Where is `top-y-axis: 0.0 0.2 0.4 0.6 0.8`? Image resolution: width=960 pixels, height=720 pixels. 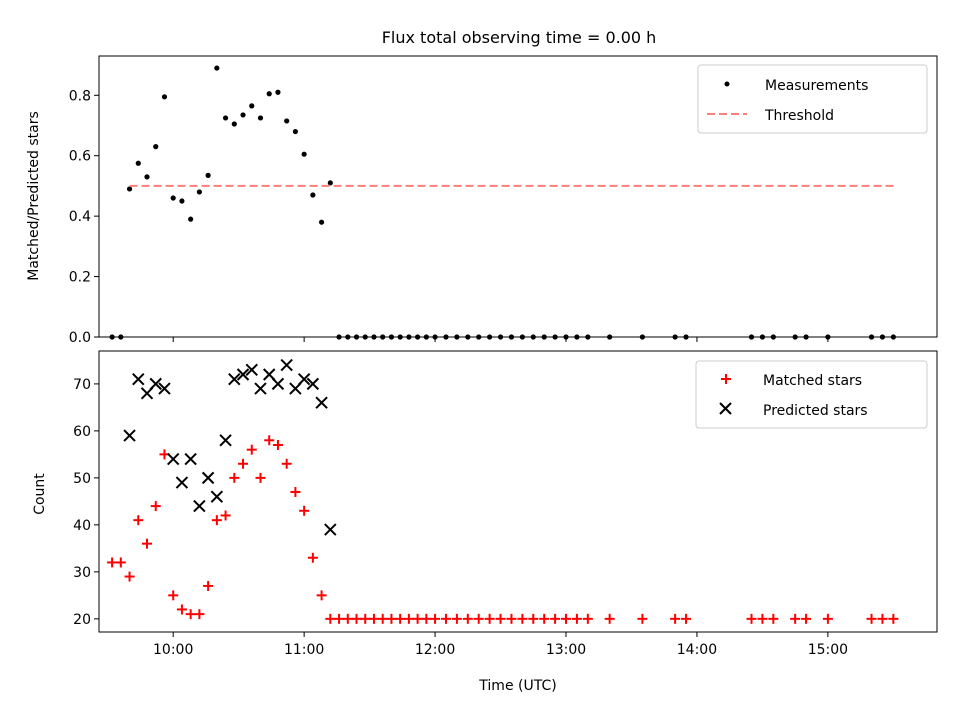
top-y-axis: 0.0 0.2 0.4 0.6 0.8 is located at coordinates (84, 217).